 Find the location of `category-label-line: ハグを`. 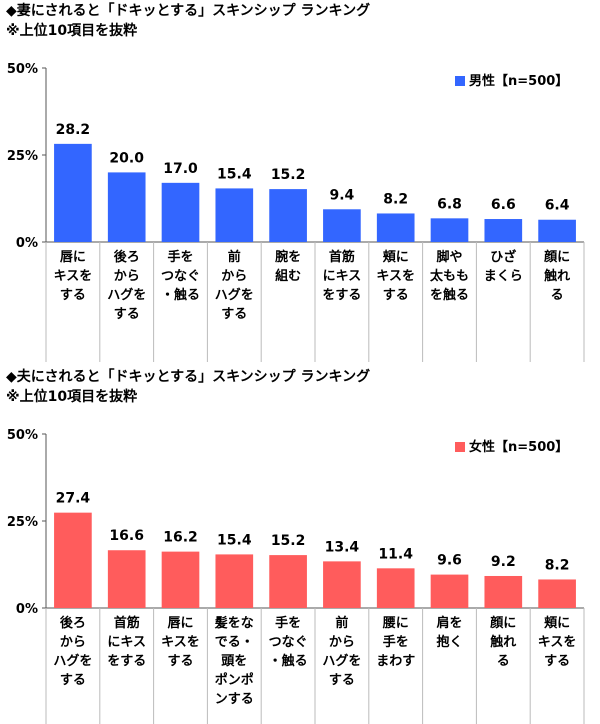

category-label-line: ハグを is located at coordinates (127, 295).